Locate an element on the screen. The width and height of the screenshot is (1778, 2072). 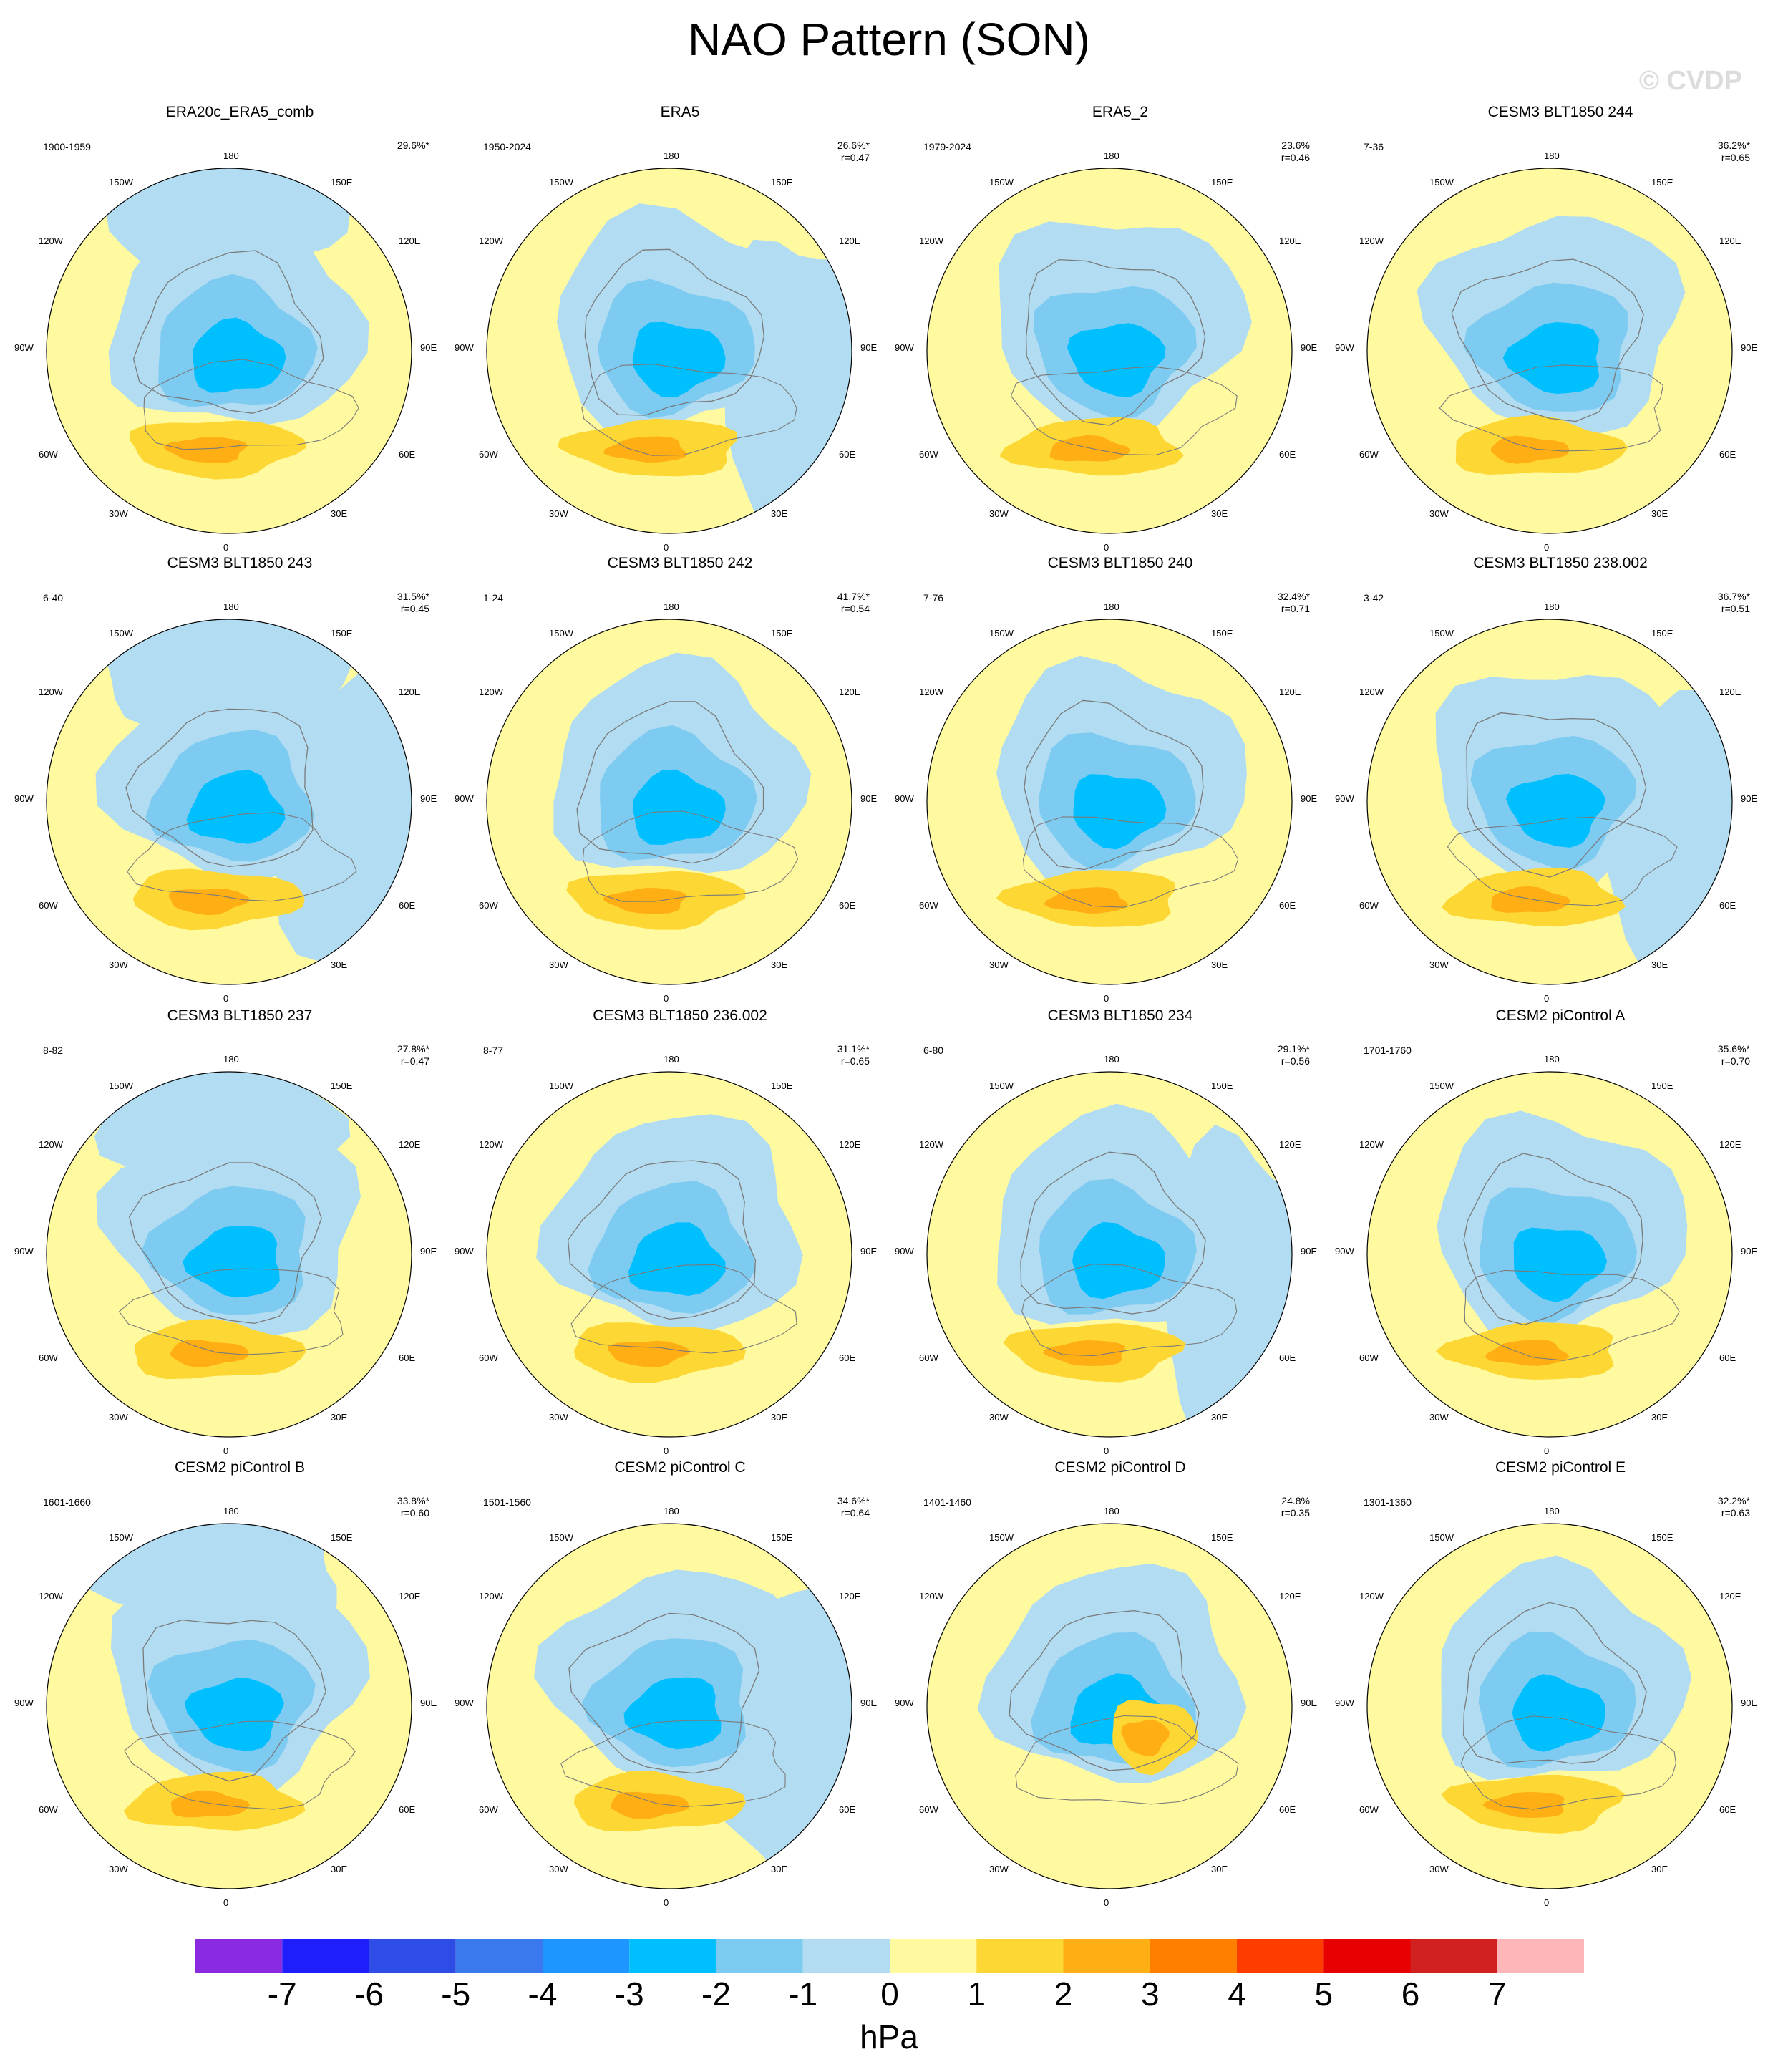
panel-pct: 34.6%* is located at coordinates (853, 1500).